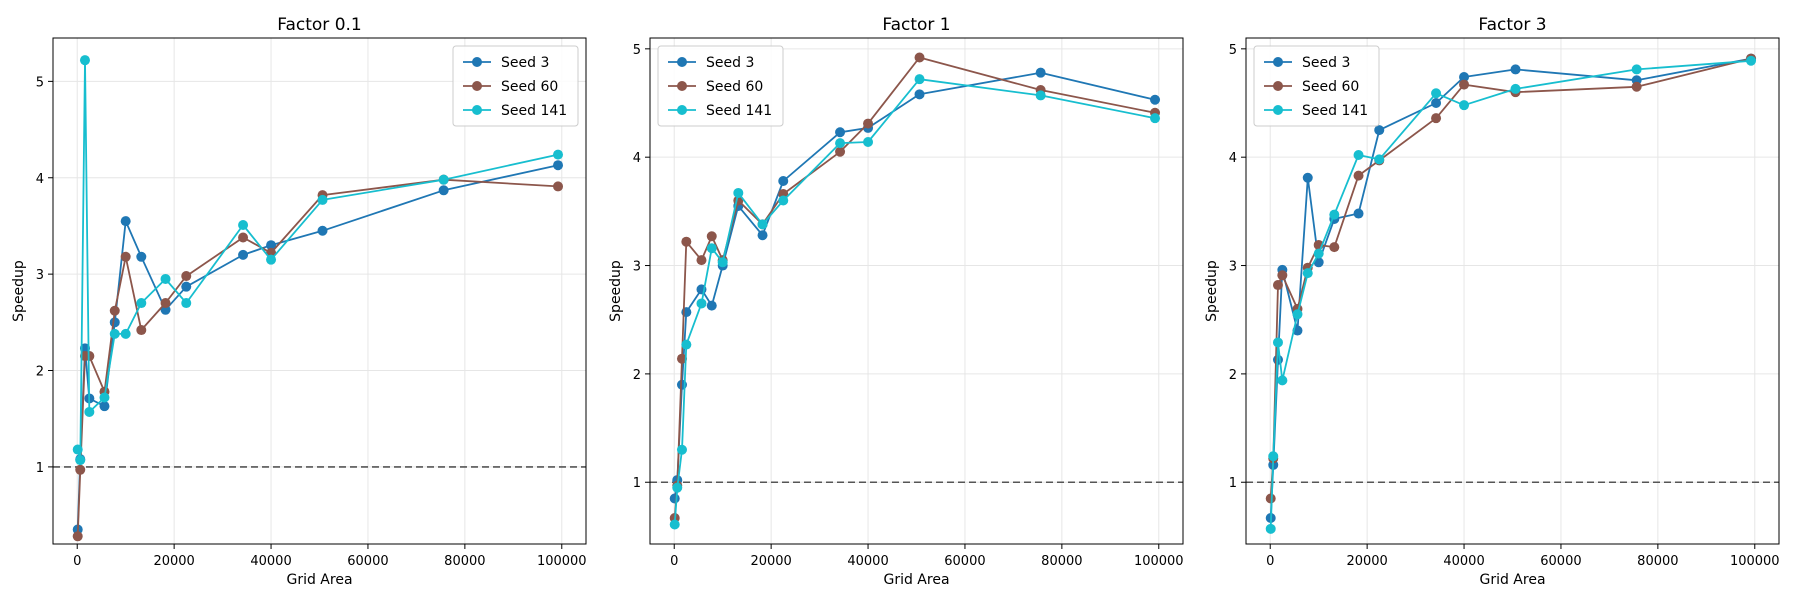  I want to click on x-tick-label: 100000, so click(1755, 561).